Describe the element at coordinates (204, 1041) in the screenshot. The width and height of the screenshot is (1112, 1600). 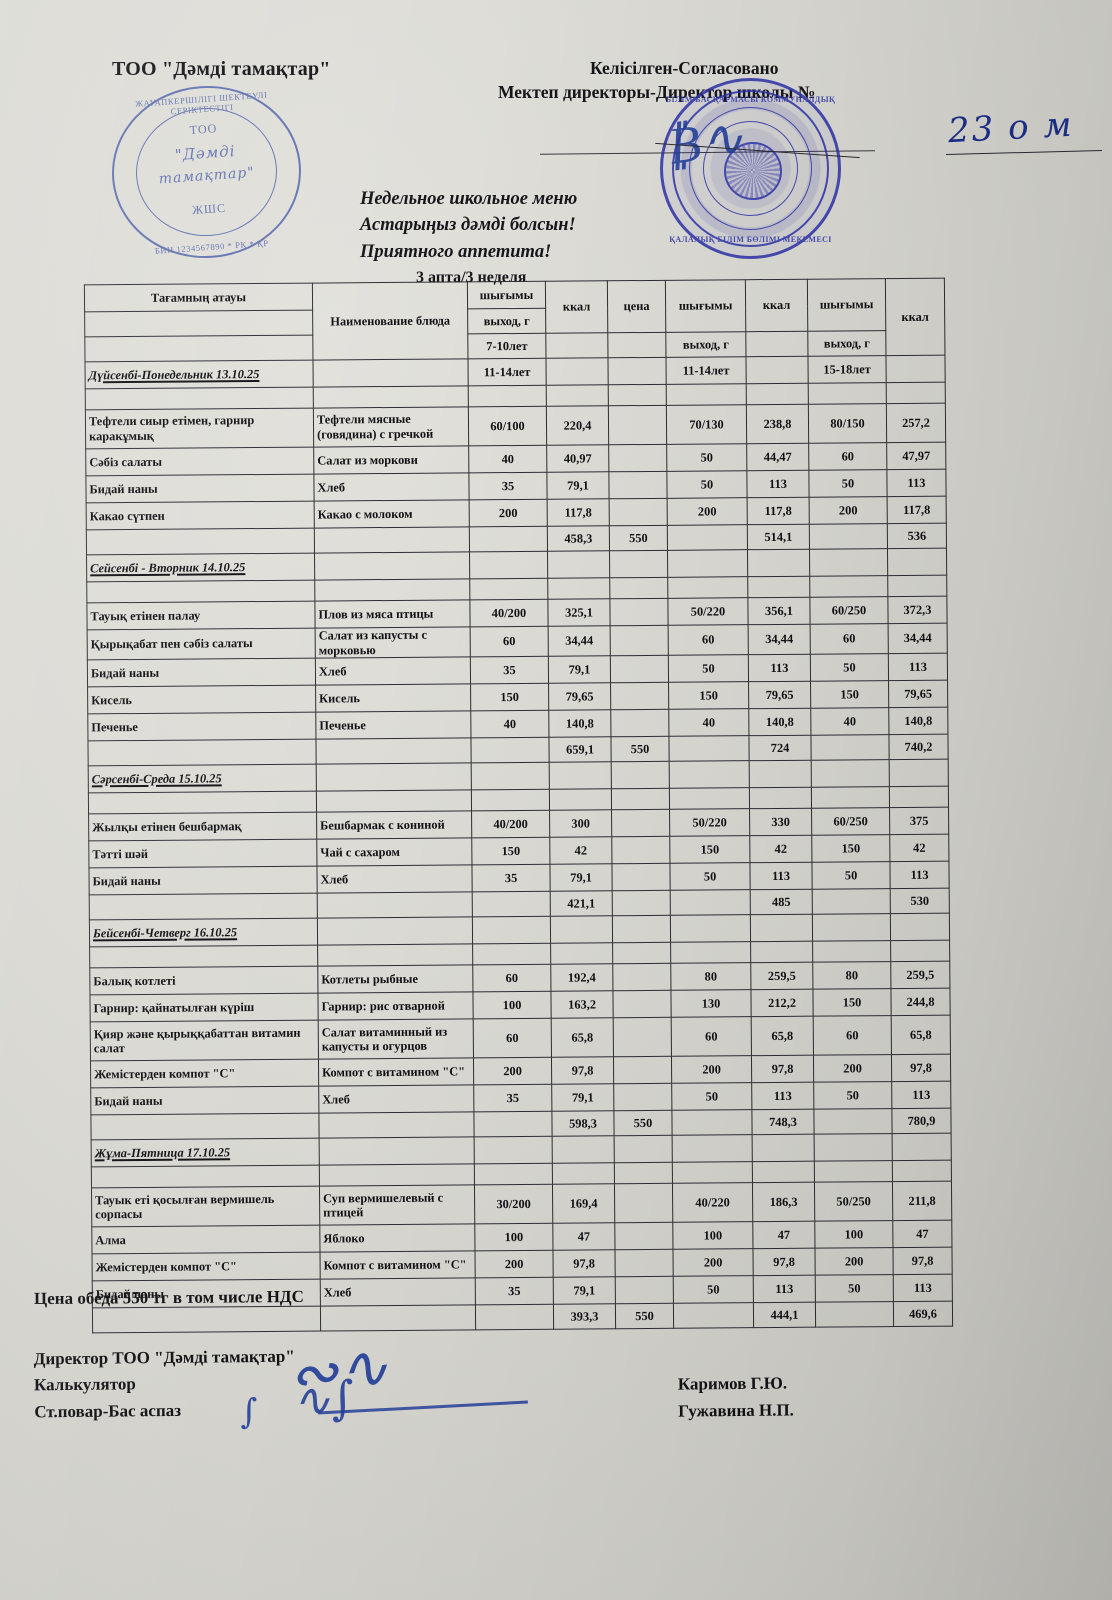
I see `dish-name-kk: Қияр және қырыққабаттан витамин салат` at that location.